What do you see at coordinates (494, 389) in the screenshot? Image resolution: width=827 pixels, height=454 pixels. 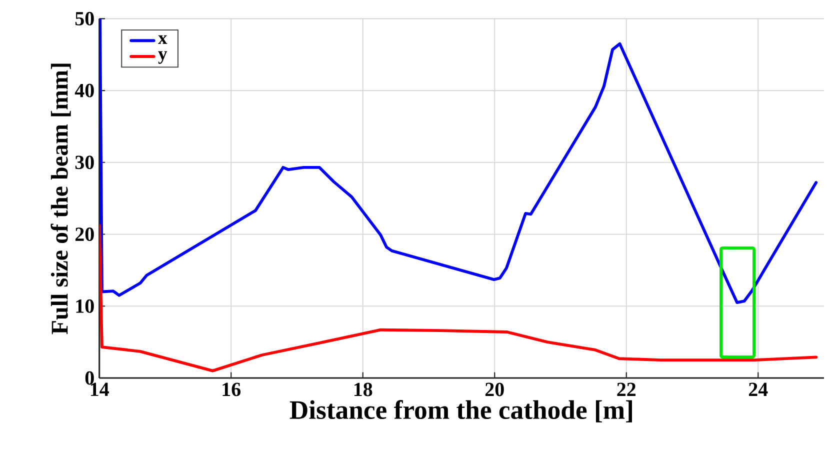 I see `x-tick-label: 20` at bounding box center [494, 389].